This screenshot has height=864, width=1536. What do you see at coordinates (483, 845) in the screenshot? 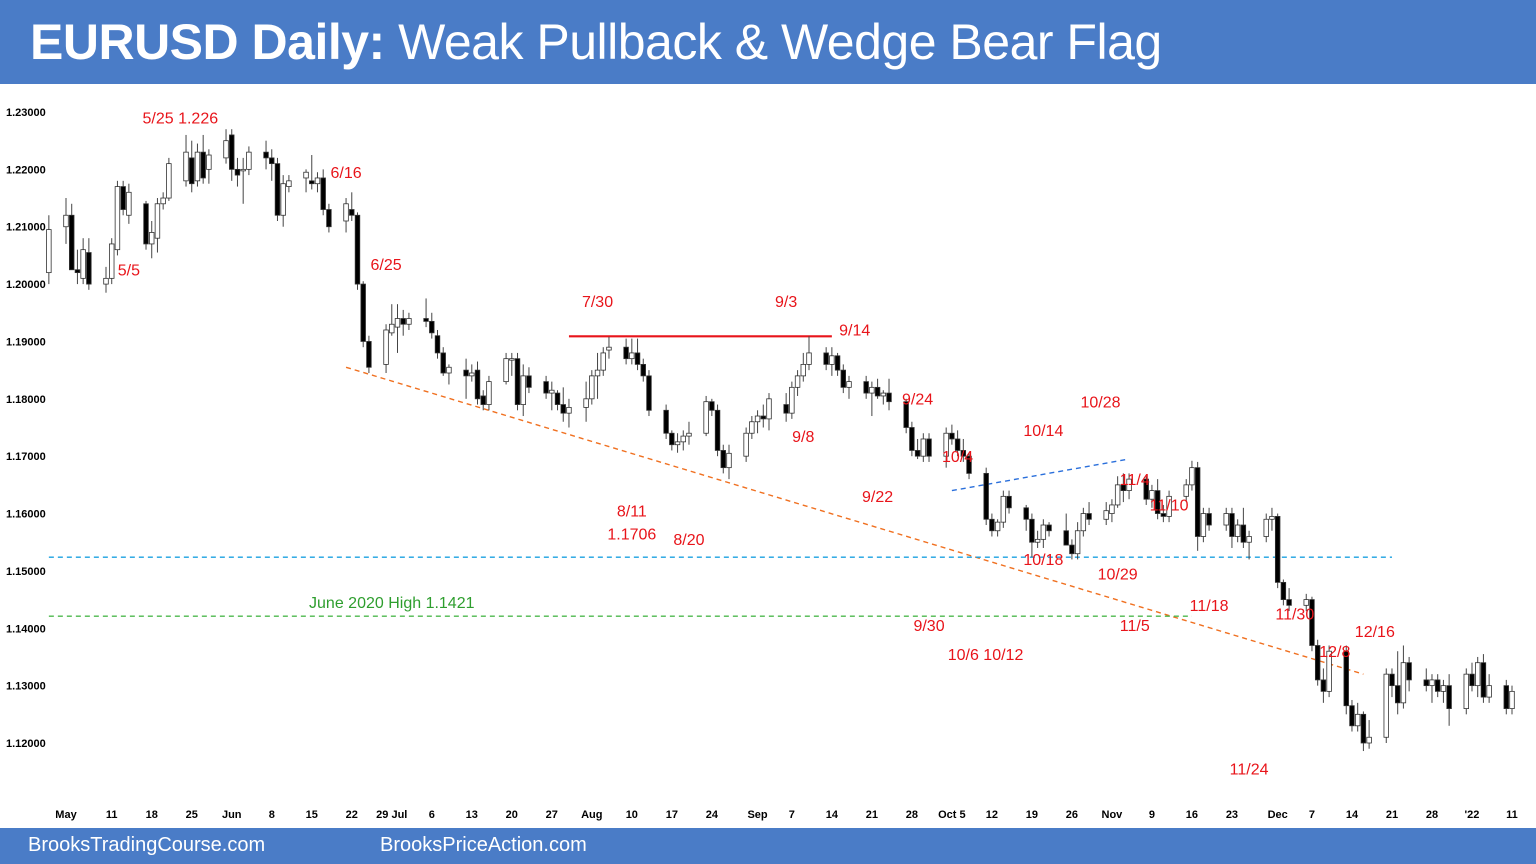
I see `footer-link-right: BrooksPriceAction.com` at bounding box center [483, 845].